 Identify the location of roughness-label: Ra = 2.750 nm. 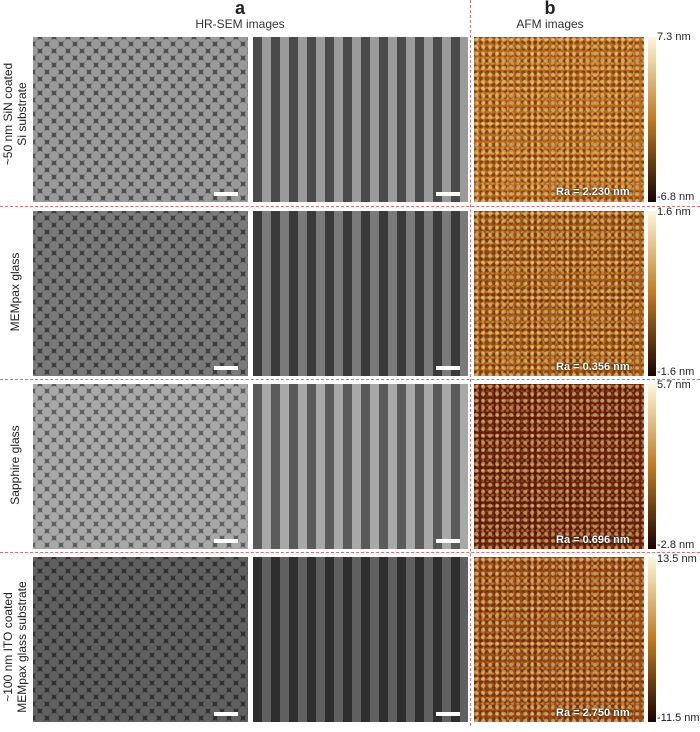
(593, 713).